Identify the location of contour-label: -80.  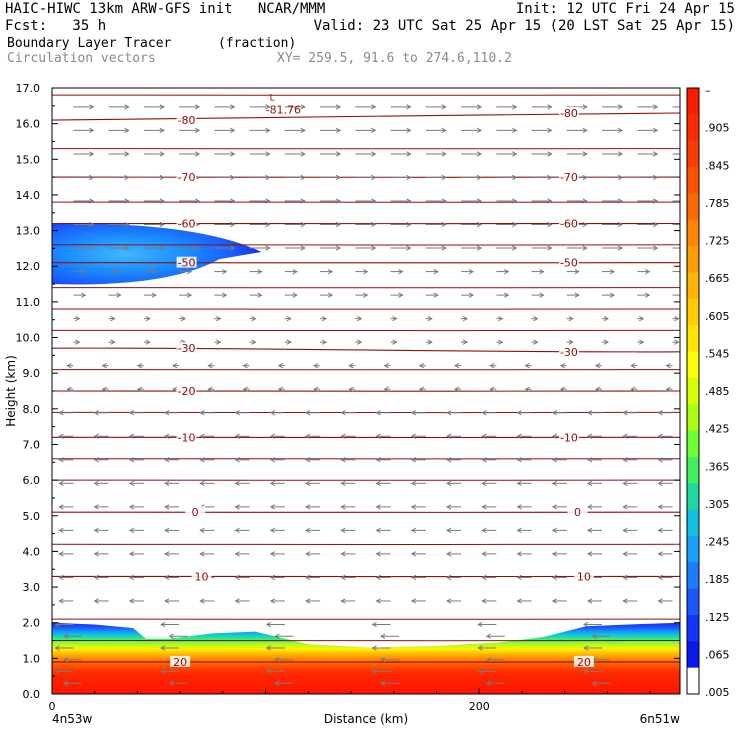
(569, 113).